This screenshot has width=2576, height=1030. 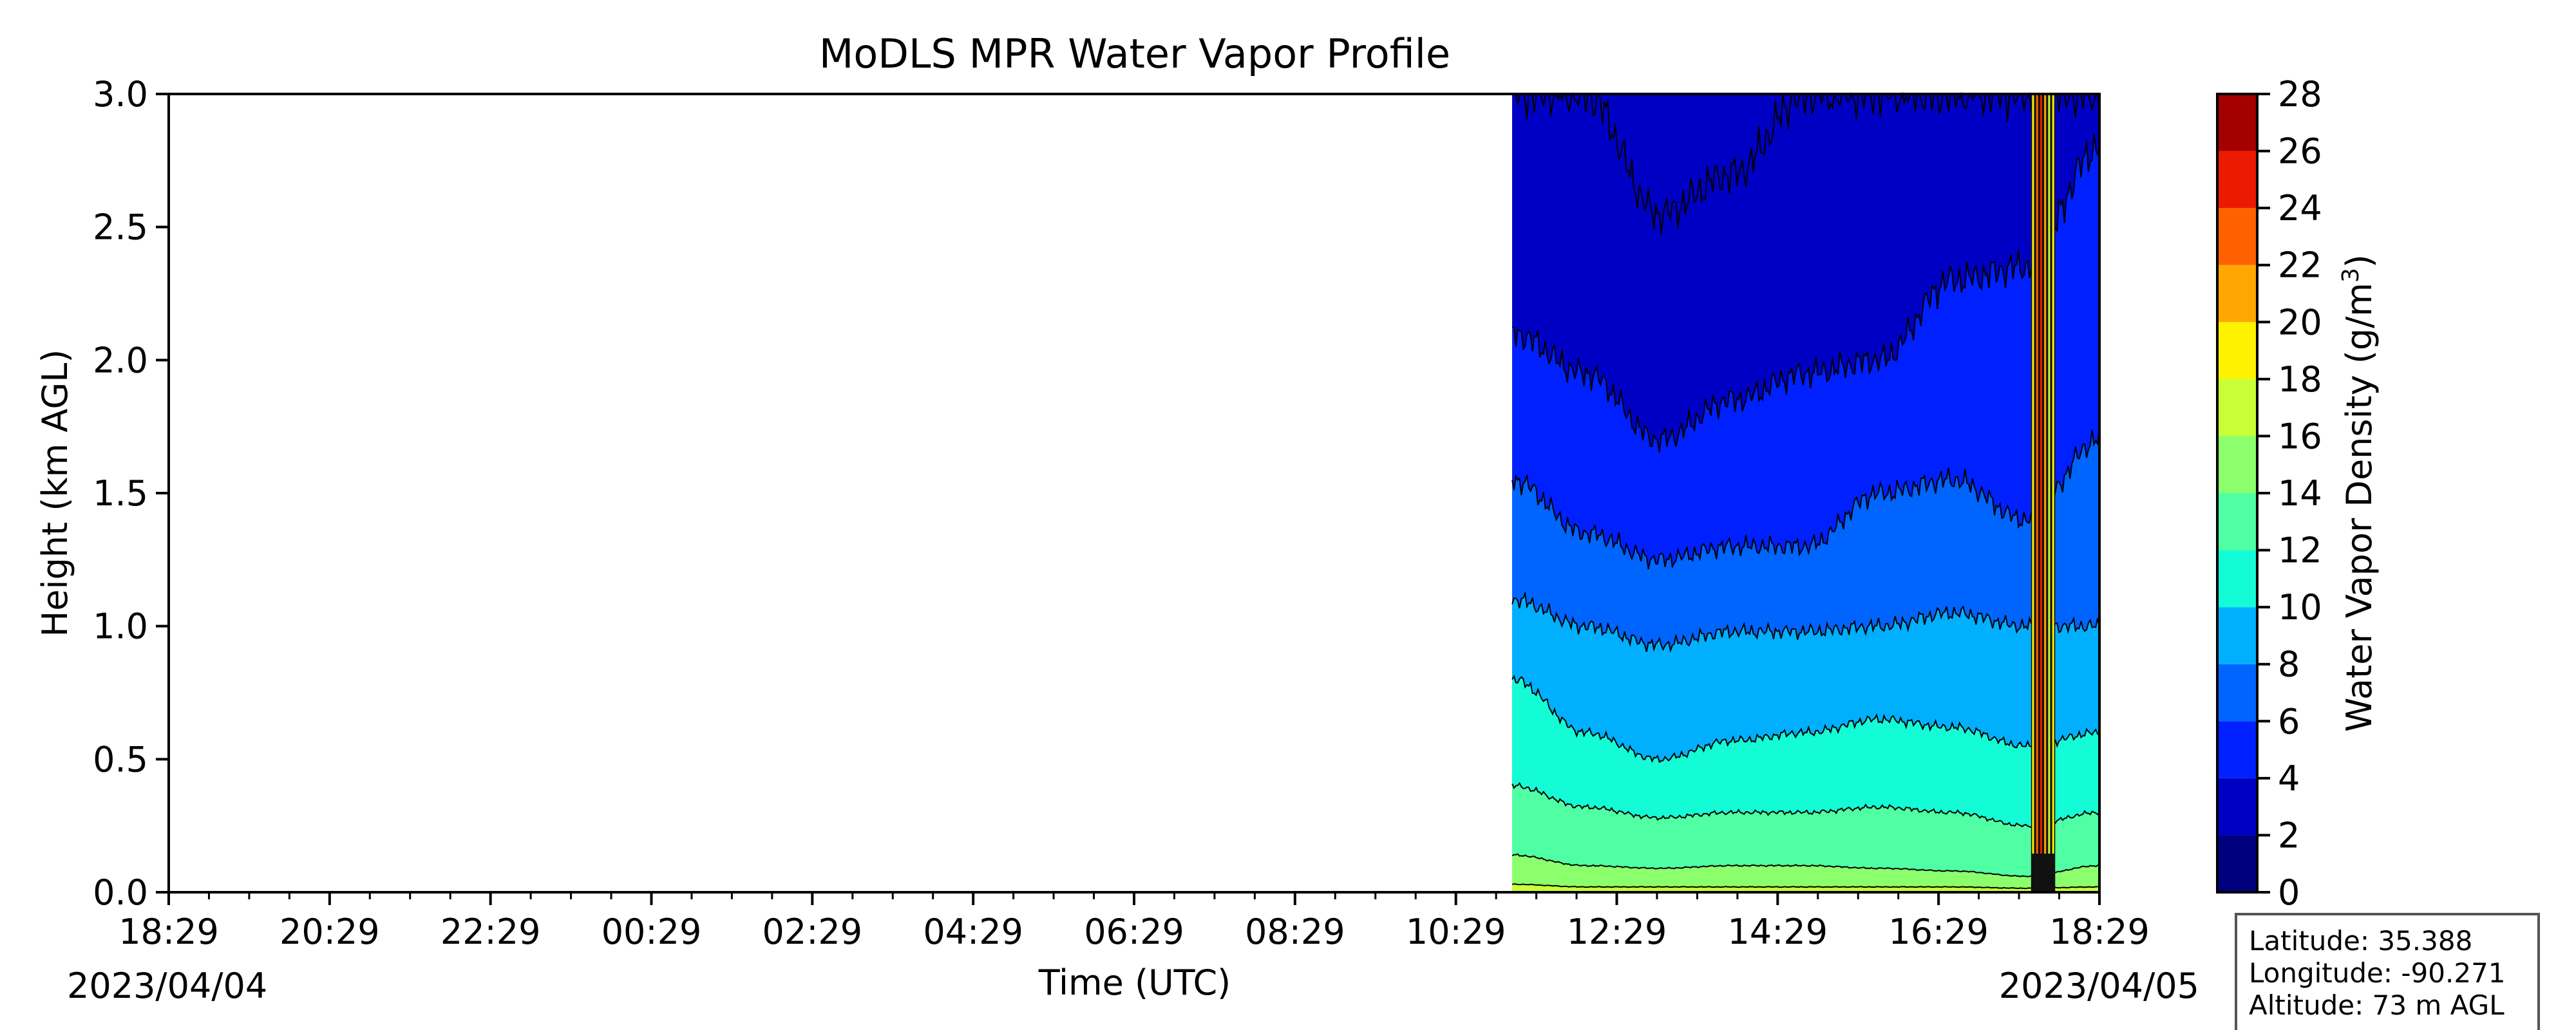 What do you see at coordinates (1134, 982) in the screenshot?
I see `x-axis-label: Time (UTC)` at bounding box center [1134, 982].